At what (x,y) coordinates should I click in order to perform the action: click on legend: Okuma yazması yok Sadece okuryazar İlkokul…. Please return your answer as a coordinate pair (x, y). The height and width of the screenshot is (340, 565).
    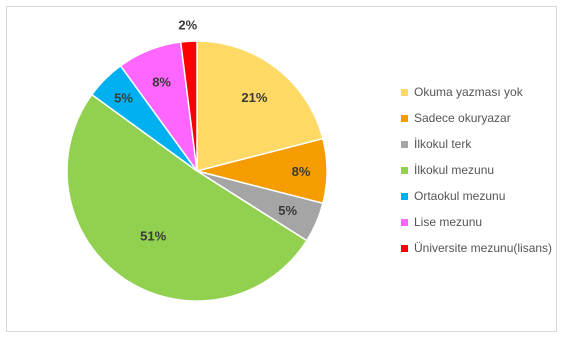
    Looking at the image, I should click on (476, 170).